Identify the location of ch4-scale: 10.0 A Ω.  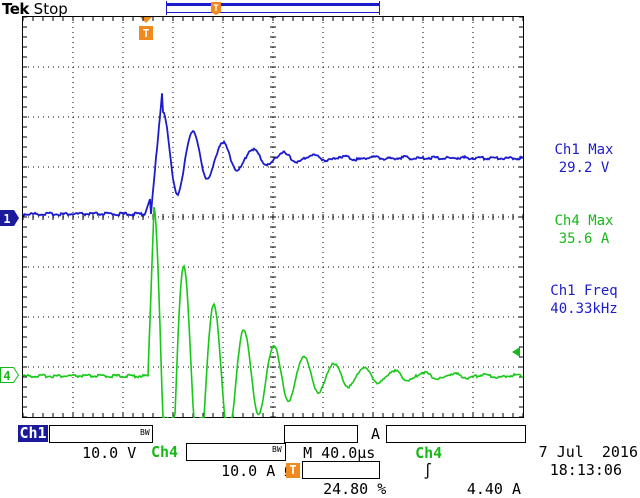
(257, 471).